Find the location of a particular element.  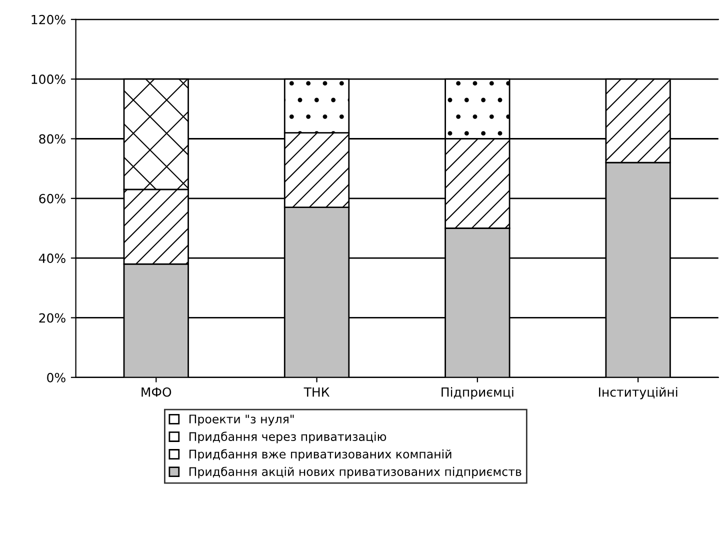

y-tick-label: 120% is located at coordinates (49, 19).